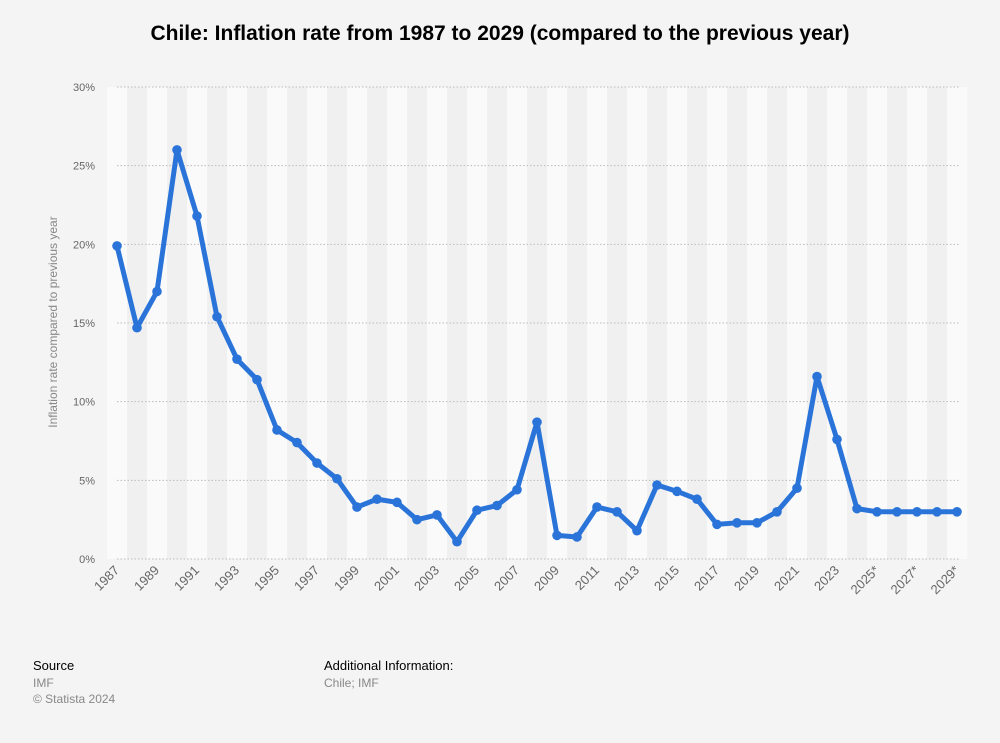  What do you see at coordinates (864, 580) in the screenshot?
I see `x-tick-label: 2025*` at bounding box center [864, 580].